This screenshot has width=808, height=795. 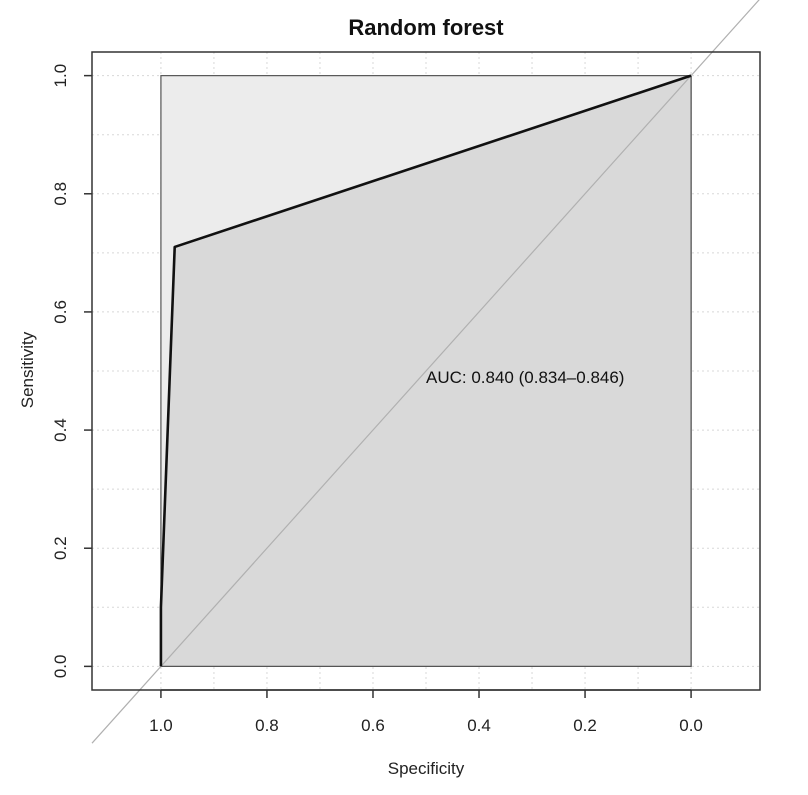 I want to click on x-tick-label: 0.6, so click(x=373, y=725).